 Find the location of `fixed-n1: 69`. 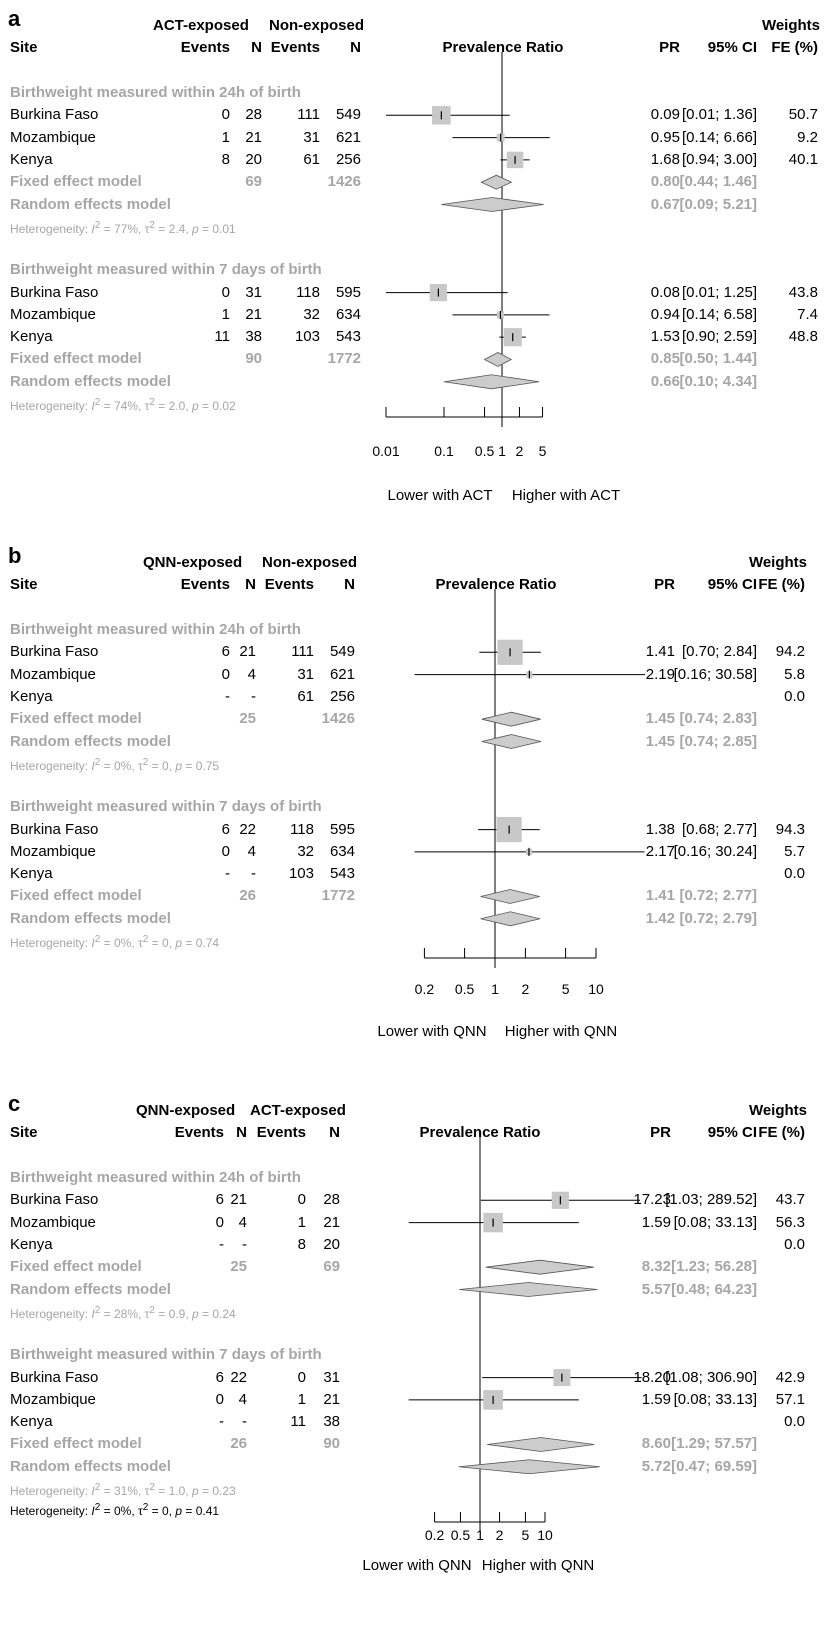

fixed-n1: 69 is located at coordinates (253, 182).